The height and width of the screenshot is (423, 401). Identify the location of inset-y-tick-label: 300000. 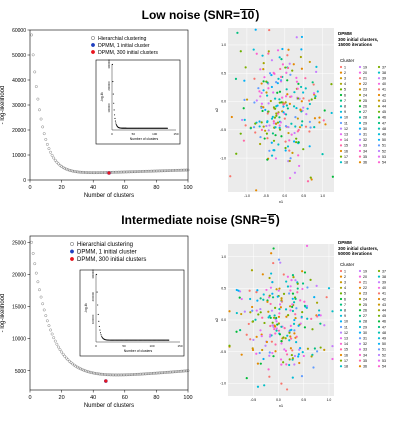
(93, 274).